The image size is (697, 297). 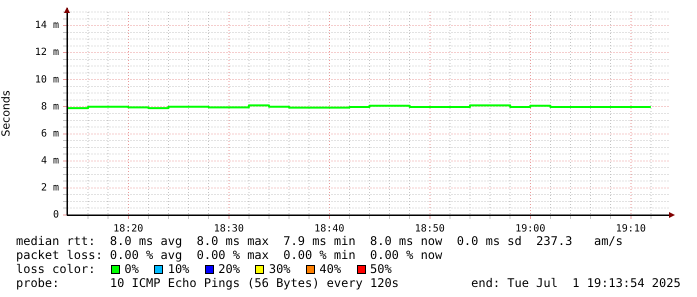 What do you see at coordinates (49, 106) in the screenshot?
I see `y-tick-label: 8 m` at bounding box center [49, 106].